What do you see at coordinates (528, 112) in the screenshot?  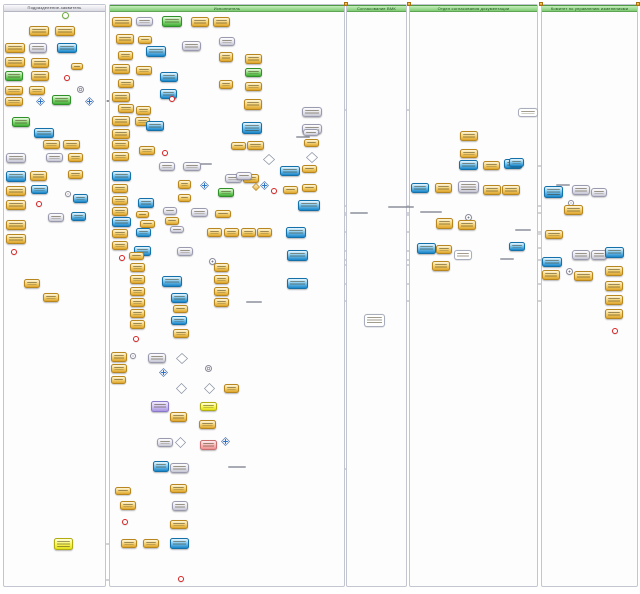 I see `annotation-box` at bounding box center [528, 112].